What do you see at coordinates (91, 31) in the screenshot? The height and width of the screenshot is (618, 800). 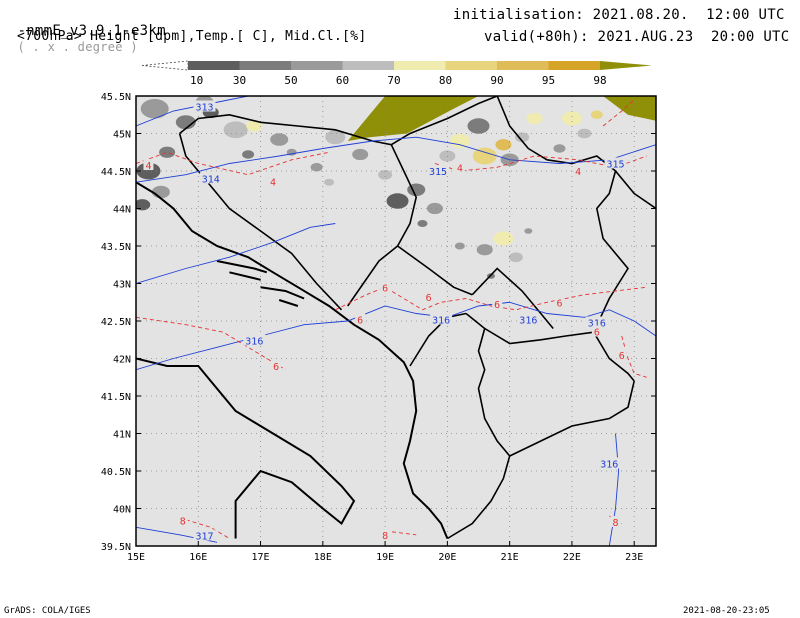 I see `model-name: -nmmE_v3.9.1-e3km` at bounding box center [91, 31].